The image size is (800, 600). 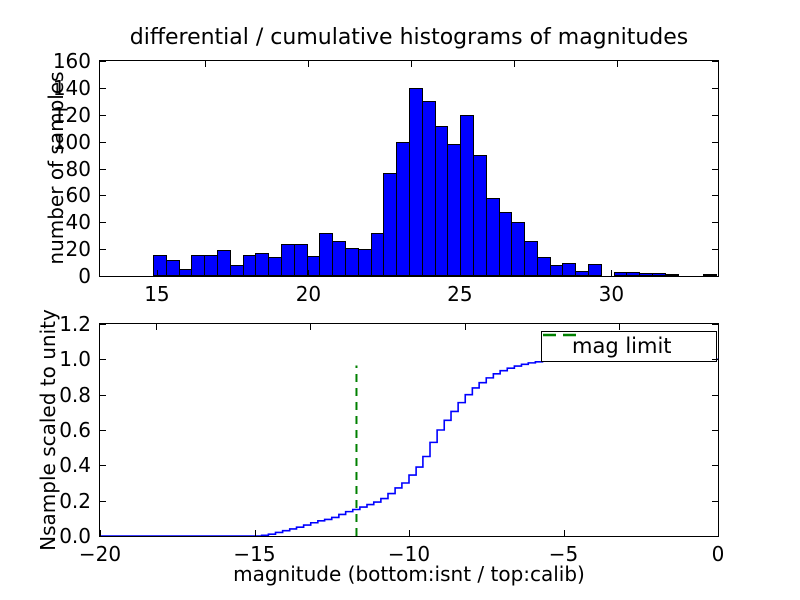 What do you see at coordinates (75, 430) in the screenshot?
I see `y-tick-label: 0.6` at bounding box center [75, 430].